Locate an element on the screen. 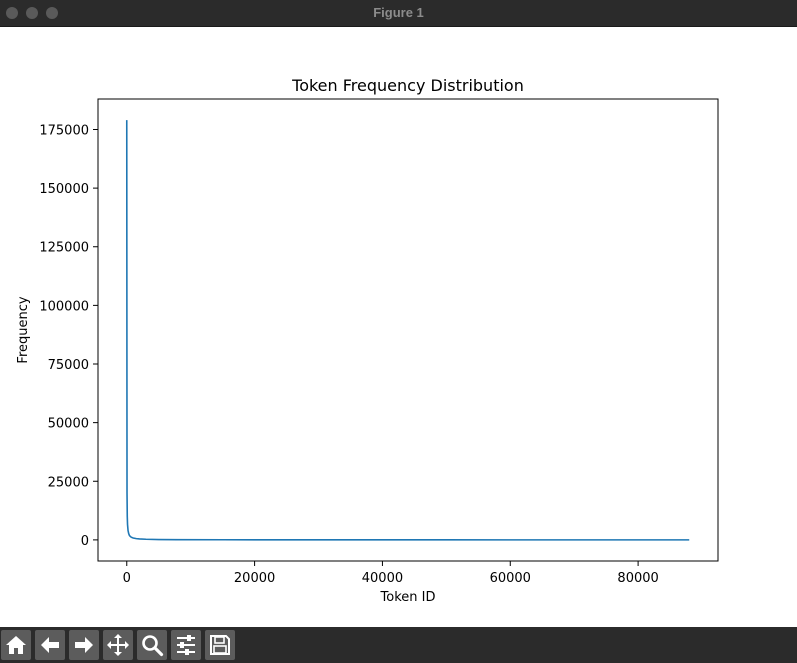 Image resolution: width=797 pixels, height=663 pixels. magnifier-icon is located at coordinates (153, 646).